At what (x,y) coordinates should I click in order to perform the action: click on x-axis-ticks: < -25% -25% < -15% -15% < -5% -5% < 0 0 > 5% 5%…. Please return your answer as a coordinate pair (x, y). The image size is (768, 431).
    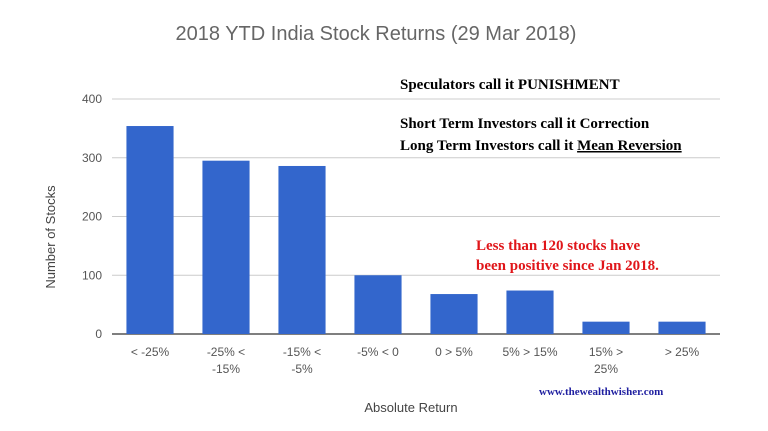
    Looking at the image, I should click on (415, 360).